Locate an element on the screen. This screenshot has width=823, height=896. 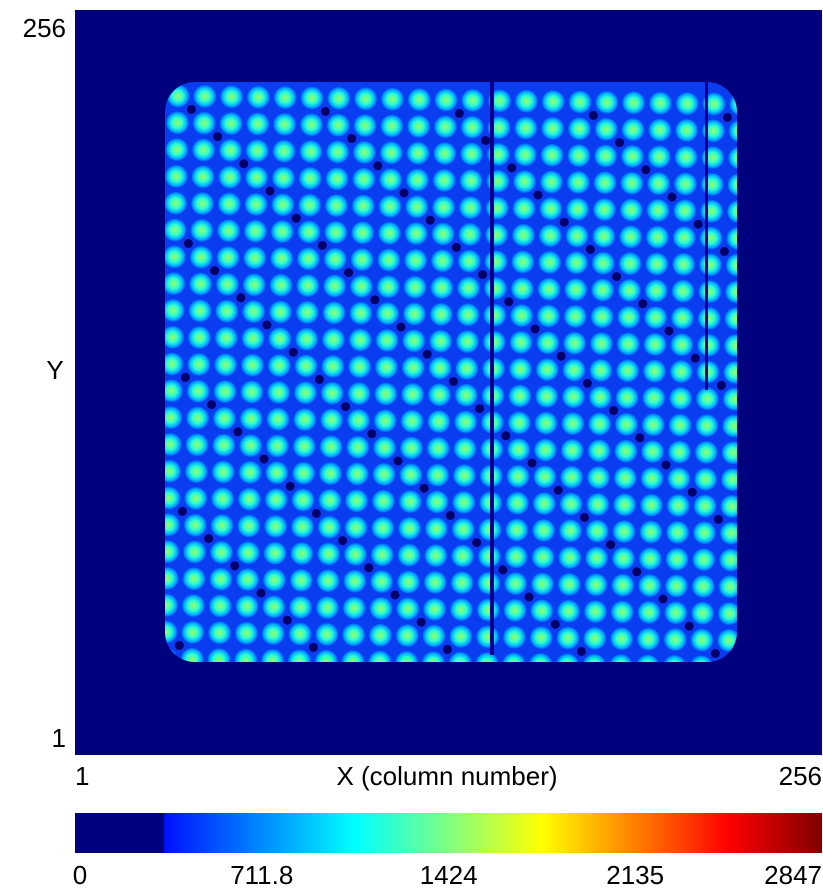
x-tick-label: 1 is located at coordinates (82, 776).